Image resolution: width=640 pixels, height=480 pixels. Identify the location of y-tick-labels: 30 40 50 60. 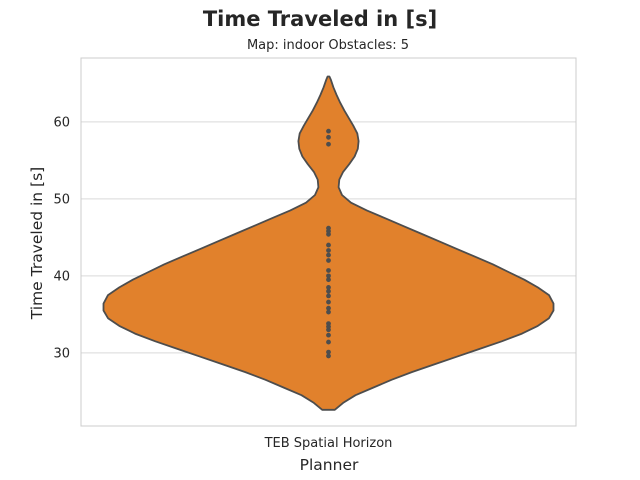
(61, 238).